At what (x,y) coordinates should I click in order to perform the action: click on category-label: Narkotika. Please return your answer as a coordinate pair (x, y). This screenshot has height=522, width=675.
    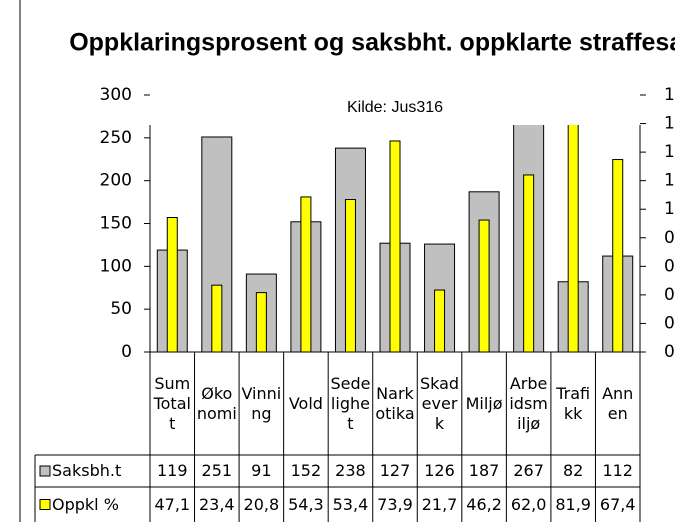
    Looking at the image, I should click on (395, 403).